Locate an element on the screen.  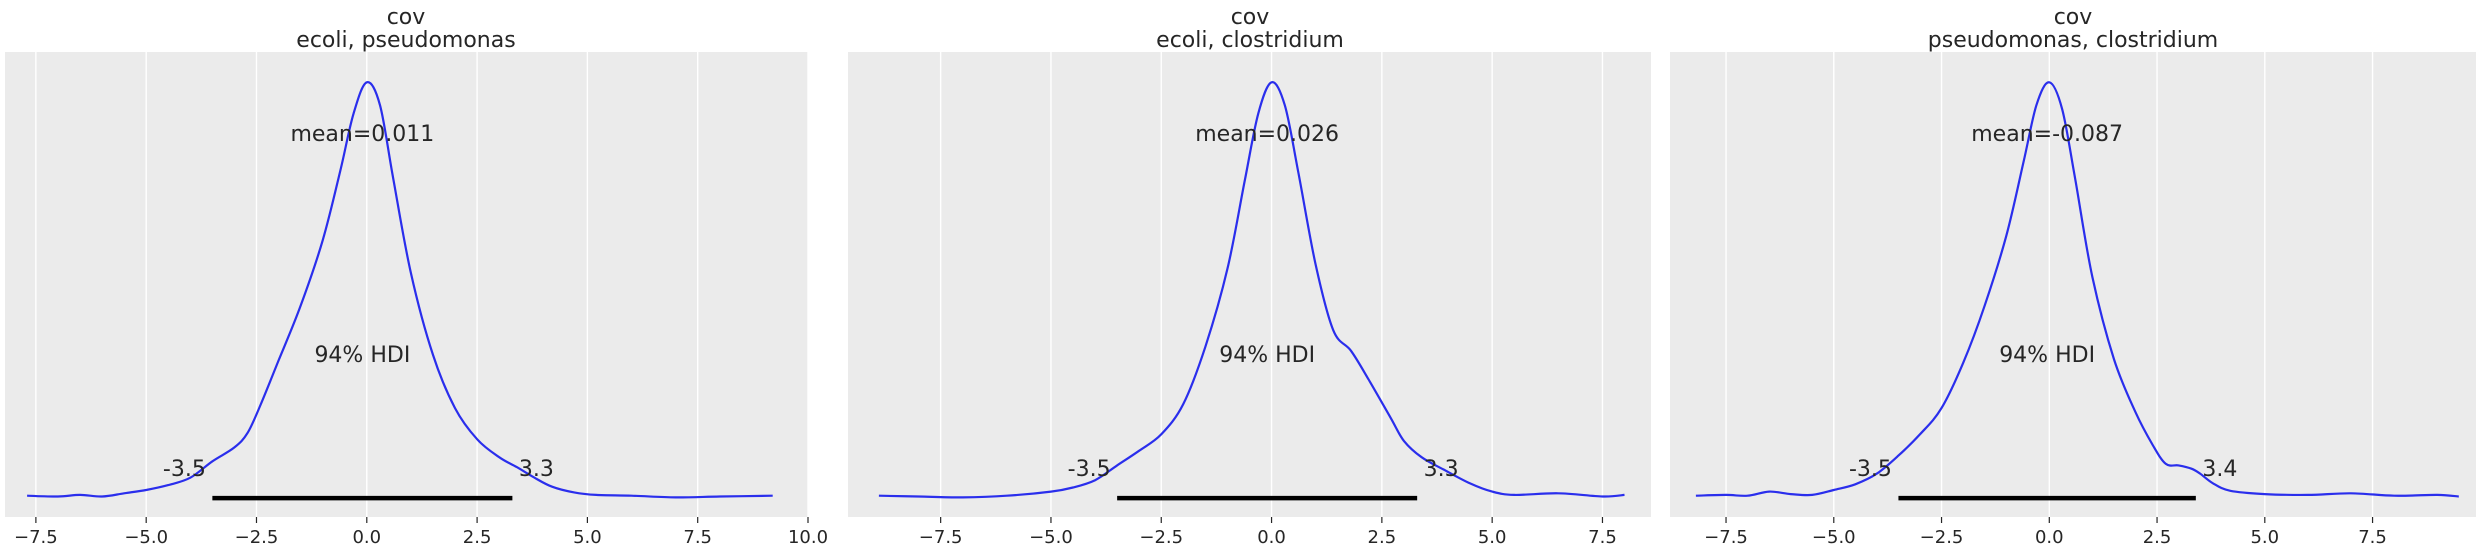
hdi-upper-label: 3.4 is located at coordinates (2219, 469).